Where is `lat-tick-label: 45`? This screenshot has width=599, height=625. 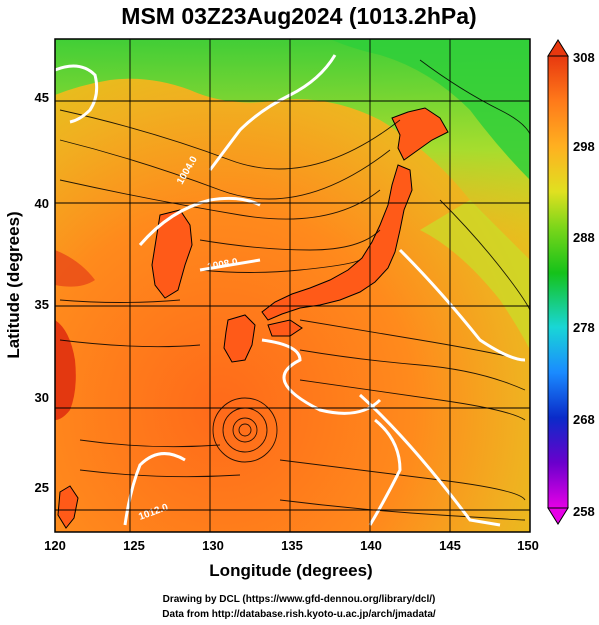 lat-tick-label: 45 is located at coordinates (42, 97).